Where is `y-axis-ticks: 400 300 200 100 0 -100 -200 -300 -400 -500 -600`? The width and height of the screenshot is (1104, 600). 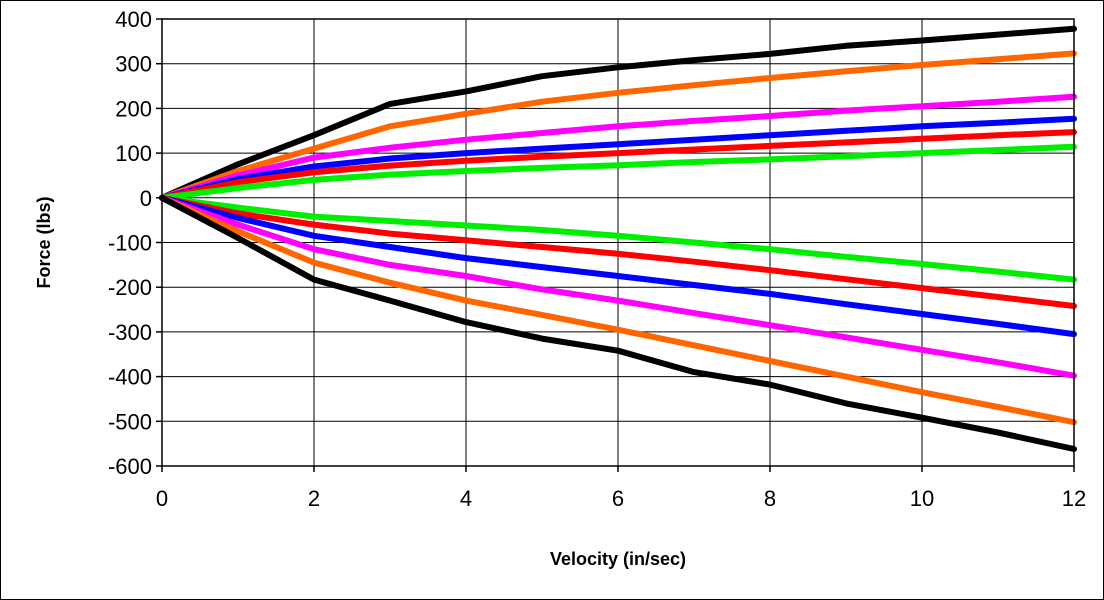
y-axis-ticks: 400 300 200 100 0 -100 -200 -300 -400 -500 -600 is located at coordinates (135, 243).